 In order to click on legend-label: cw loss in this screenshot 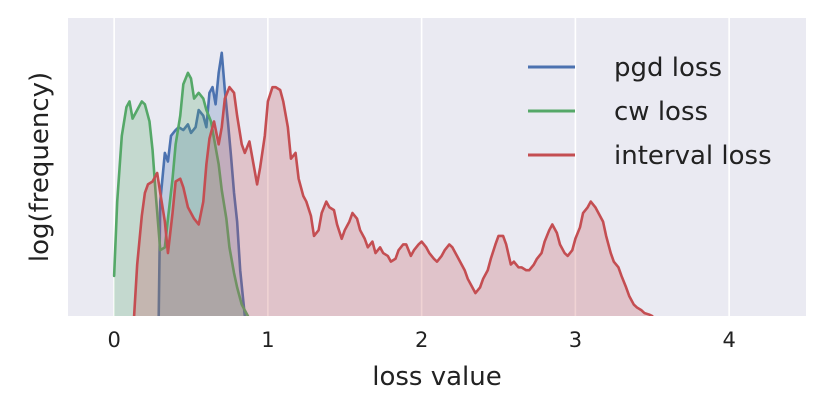, I will do `click(661, 112)`.